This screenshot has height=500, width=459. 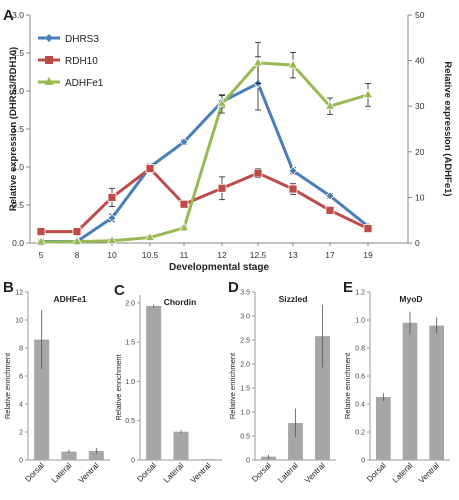 I want to click on x-tick-label: 12, so click(x=222, y=255).